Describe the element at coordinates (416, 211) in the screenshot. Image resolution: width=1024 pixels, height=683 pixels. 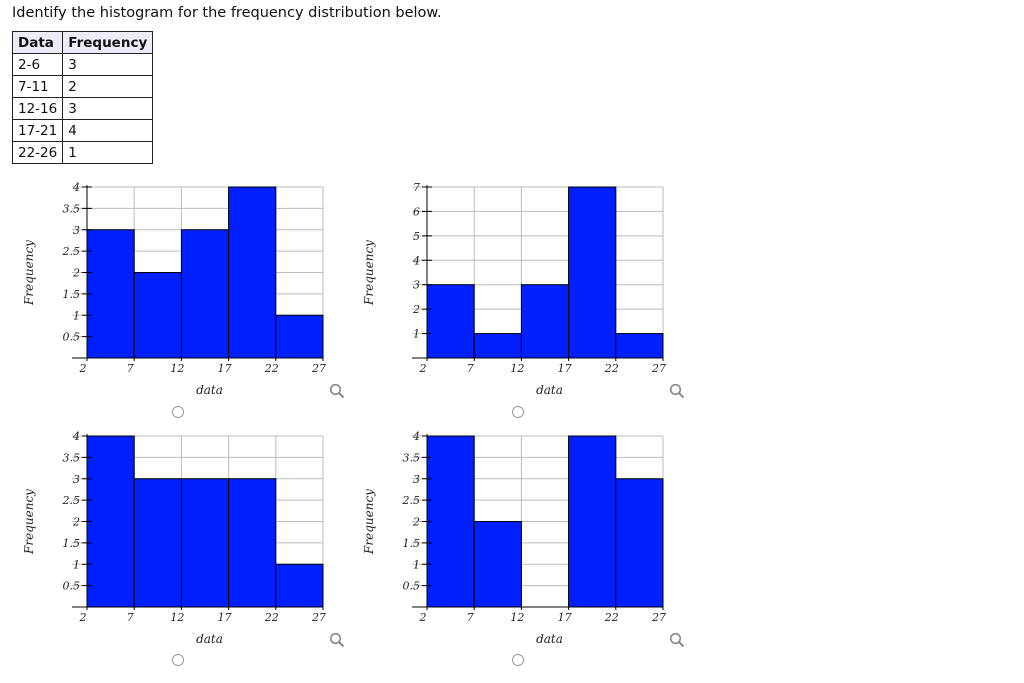
I see `y-tick-label: 6` at that location.